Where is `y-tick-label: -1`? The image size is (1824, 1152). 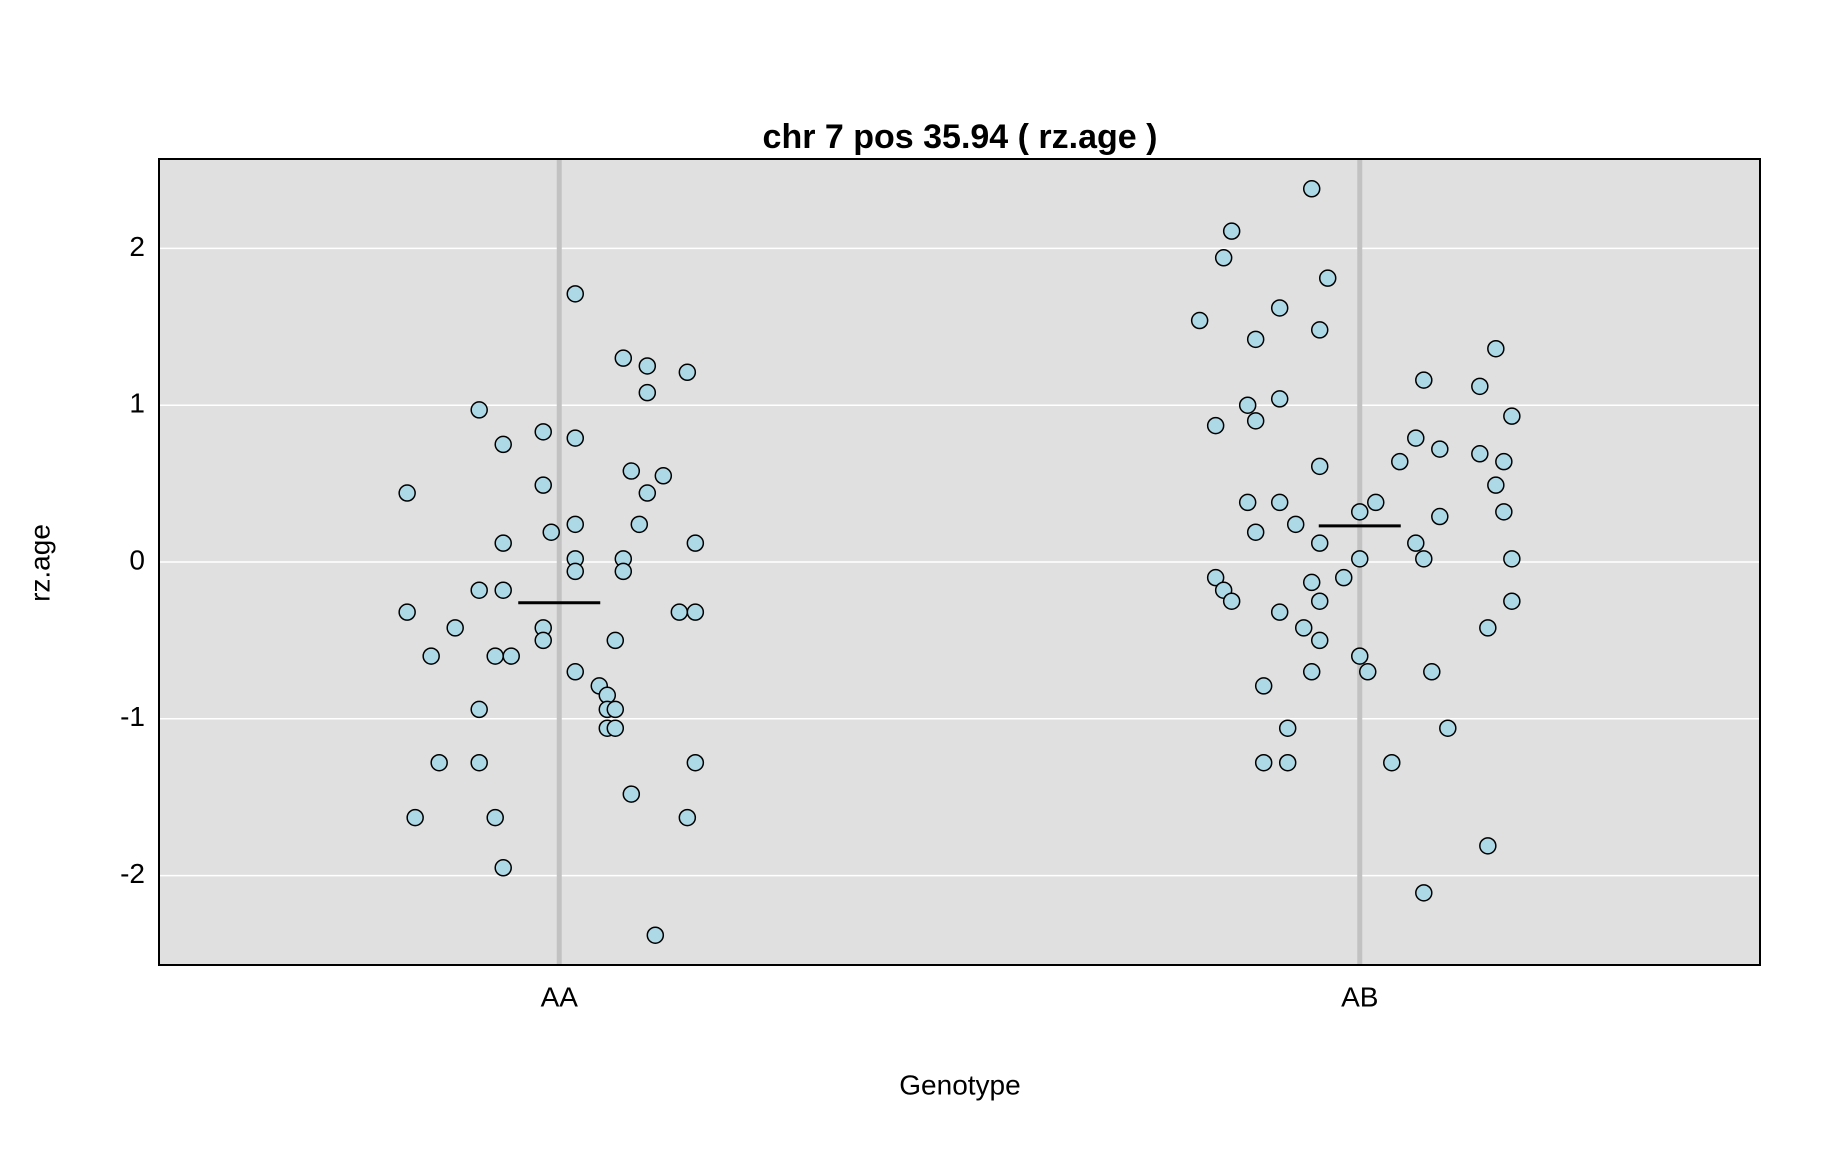 y-tick-label: -1 is located at coordinates (132, 716).